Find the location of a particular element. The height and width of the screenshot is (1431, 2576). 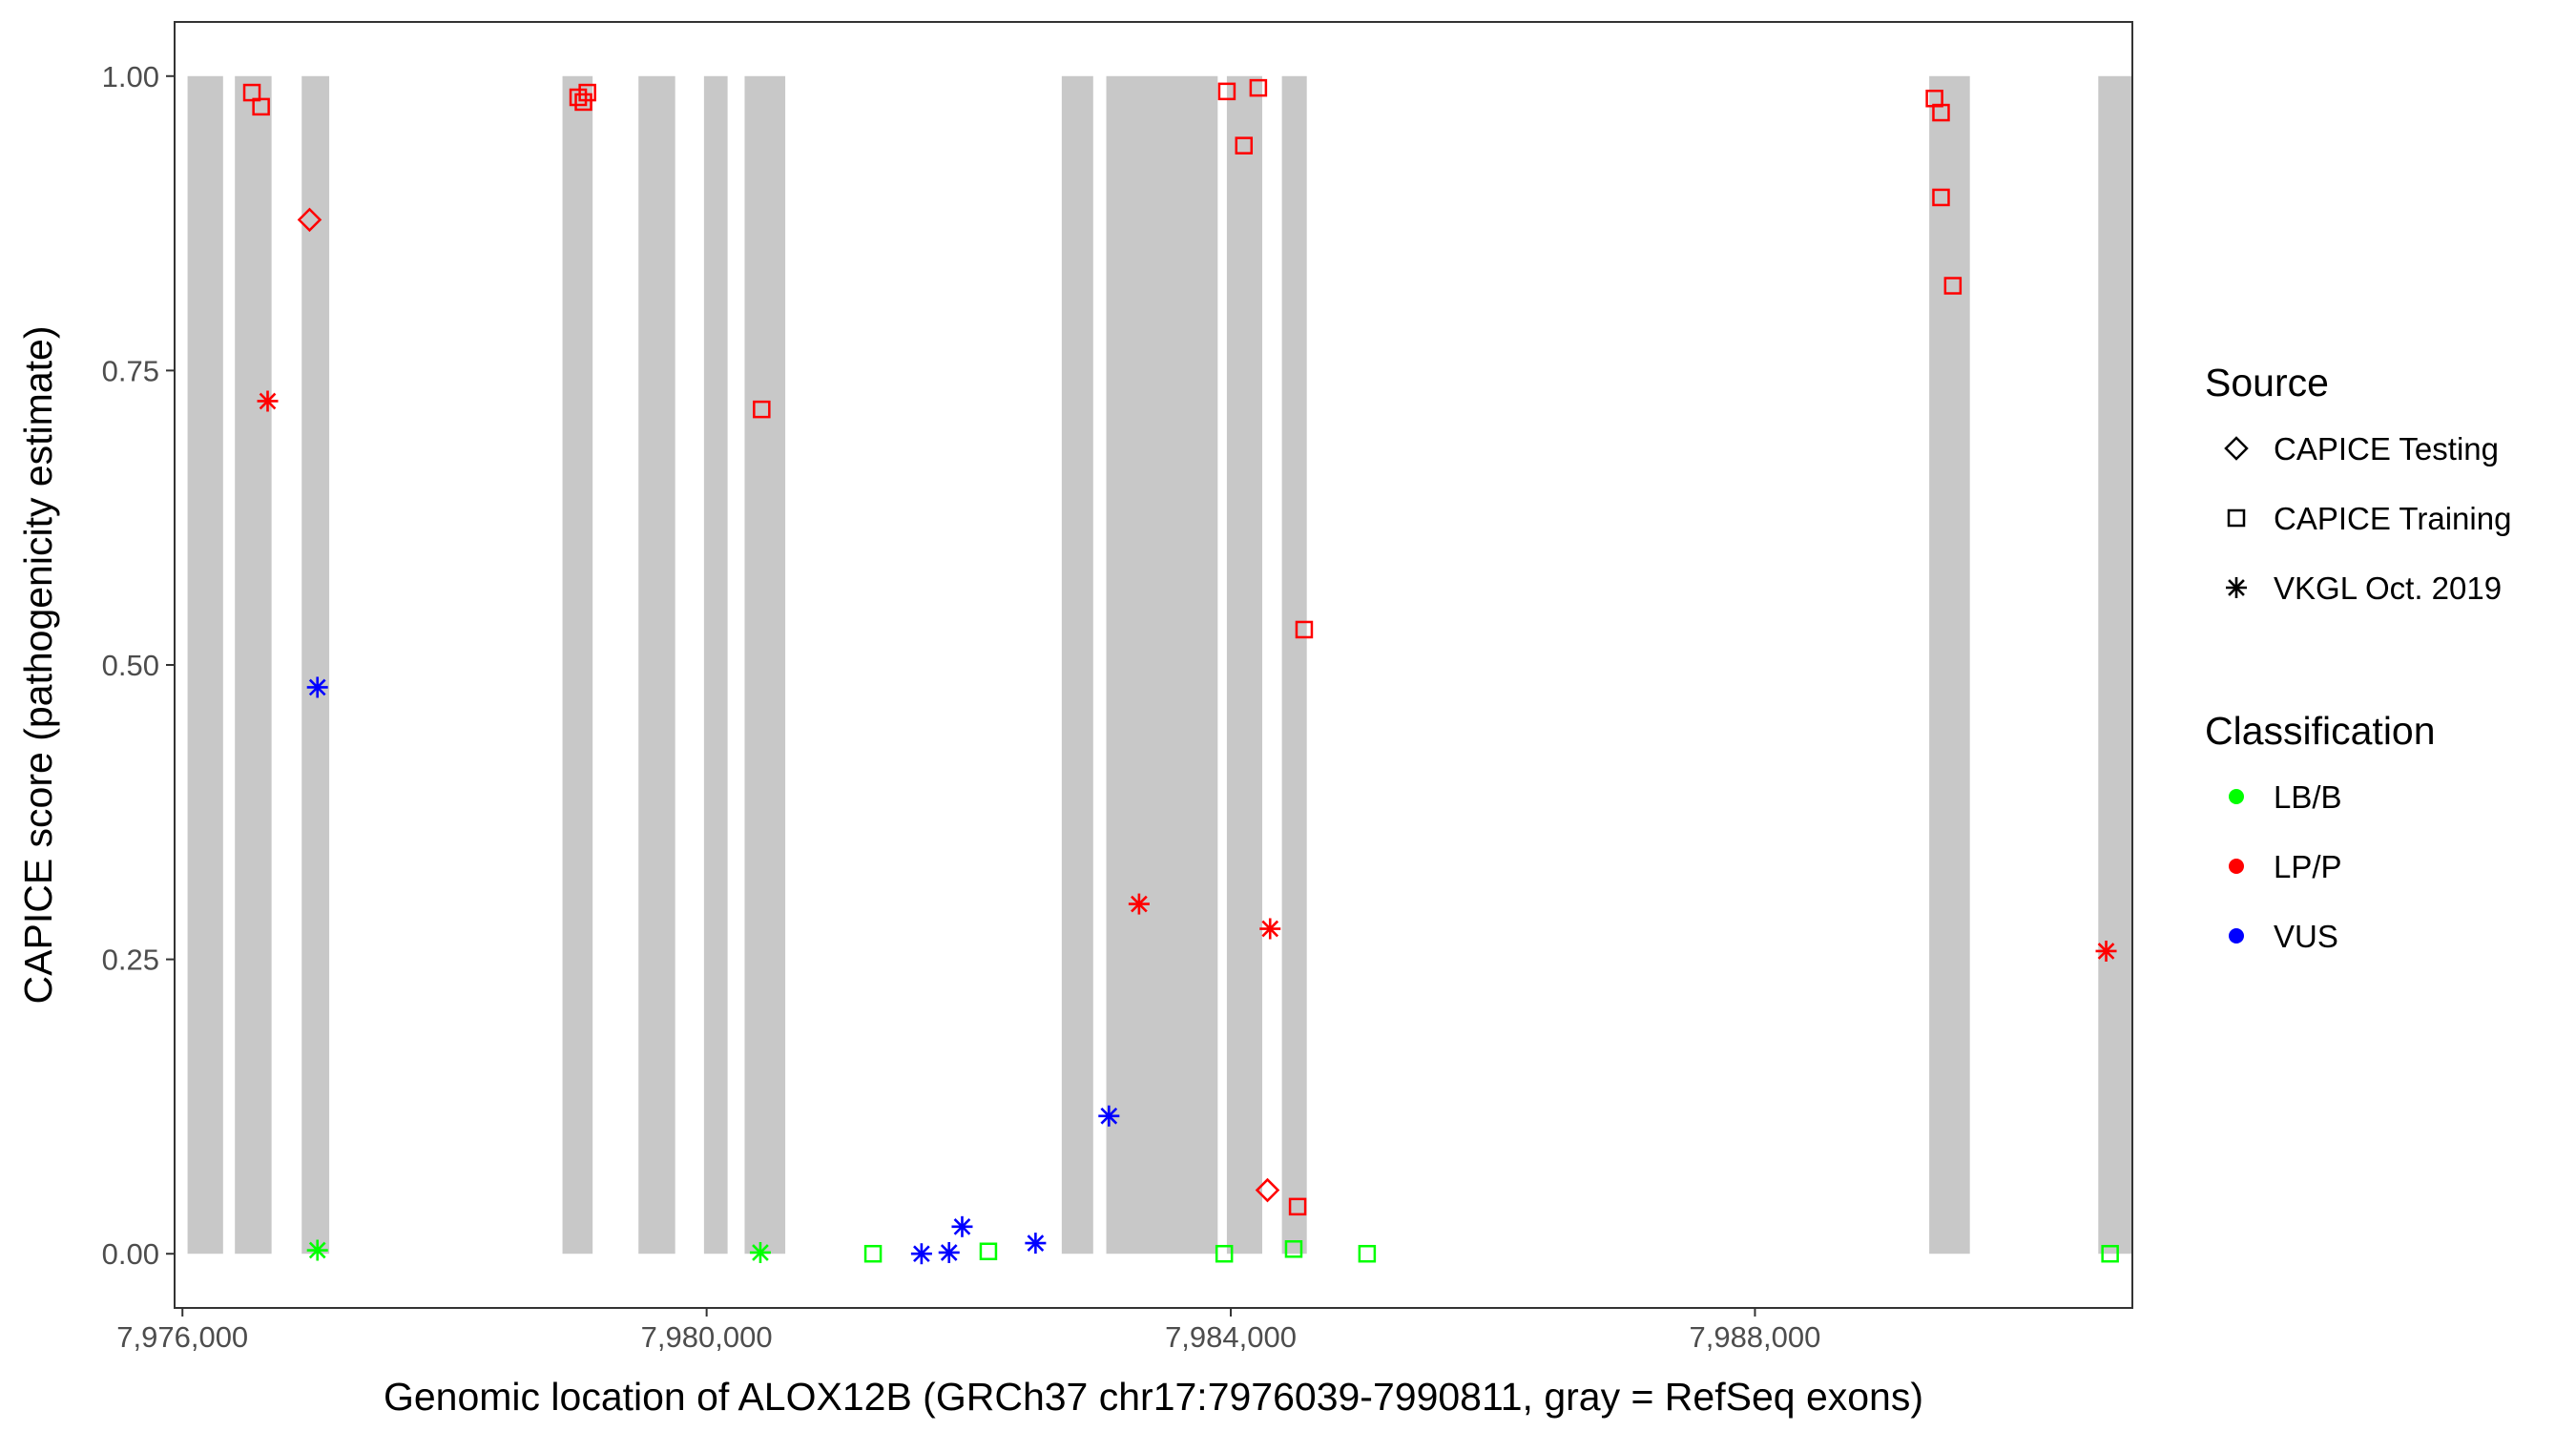

x-tick-label: 7,976,000 is located at coordinates (182, 1337).